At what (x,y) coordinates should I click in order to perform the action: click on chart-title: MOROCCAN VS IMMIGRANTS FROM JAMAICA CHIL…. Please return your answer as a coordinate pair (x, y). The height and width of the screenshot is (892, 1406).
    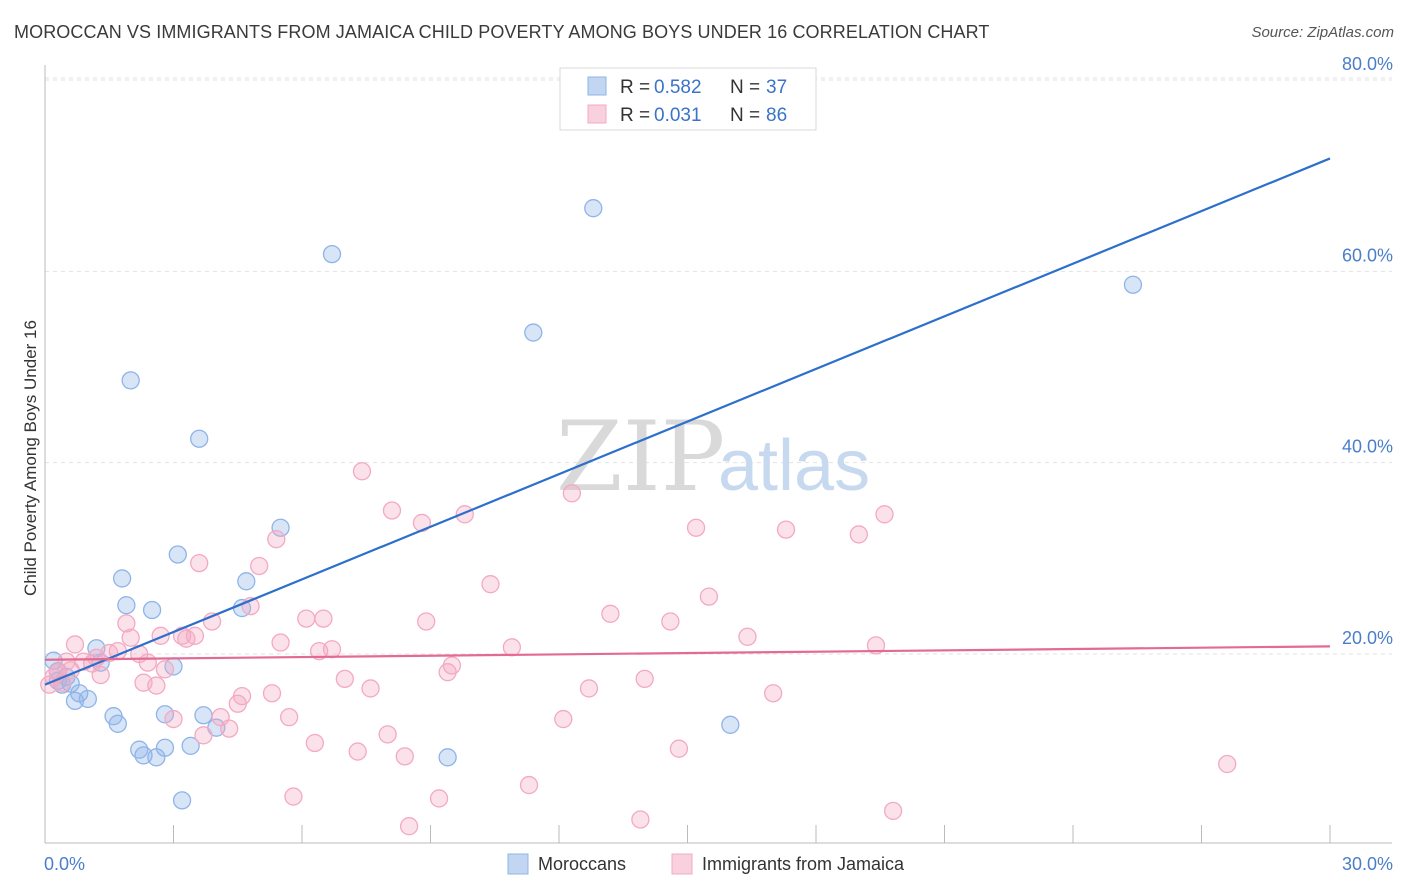
    Looking at the image, I should click on (502, 32).